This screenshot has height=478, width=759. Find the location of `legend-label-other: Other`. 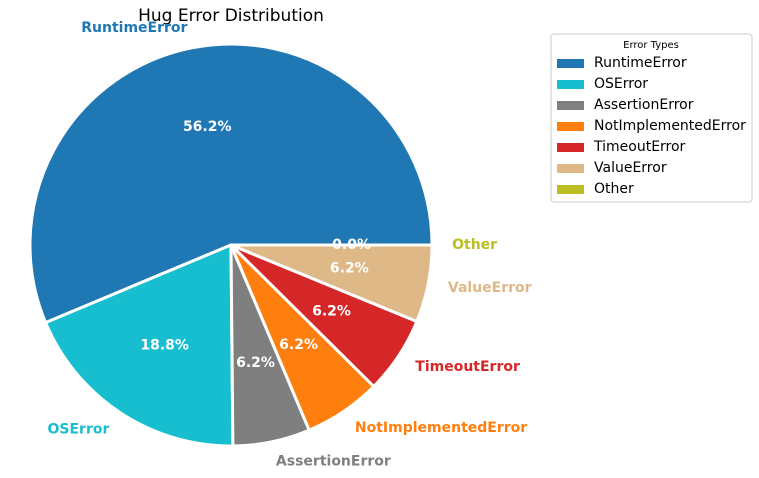

legend-label-other: Other is located at coordinates (614, 189).